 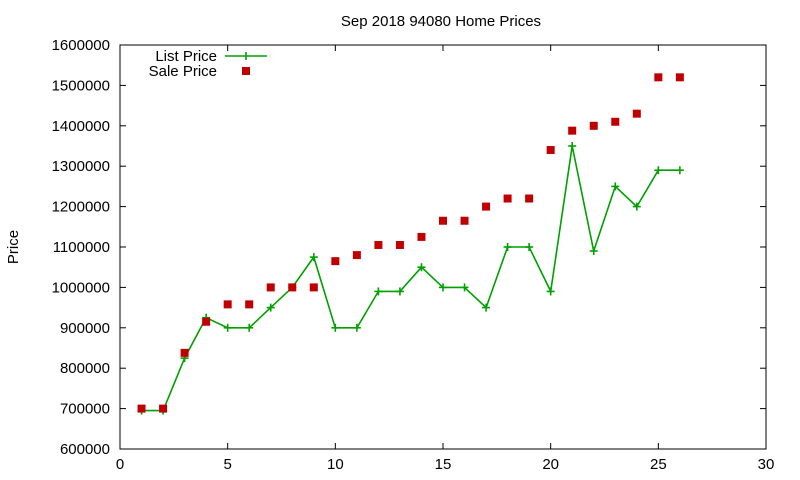 I want to click on y-tick-label: 1000000, so click(x=81, y=287).